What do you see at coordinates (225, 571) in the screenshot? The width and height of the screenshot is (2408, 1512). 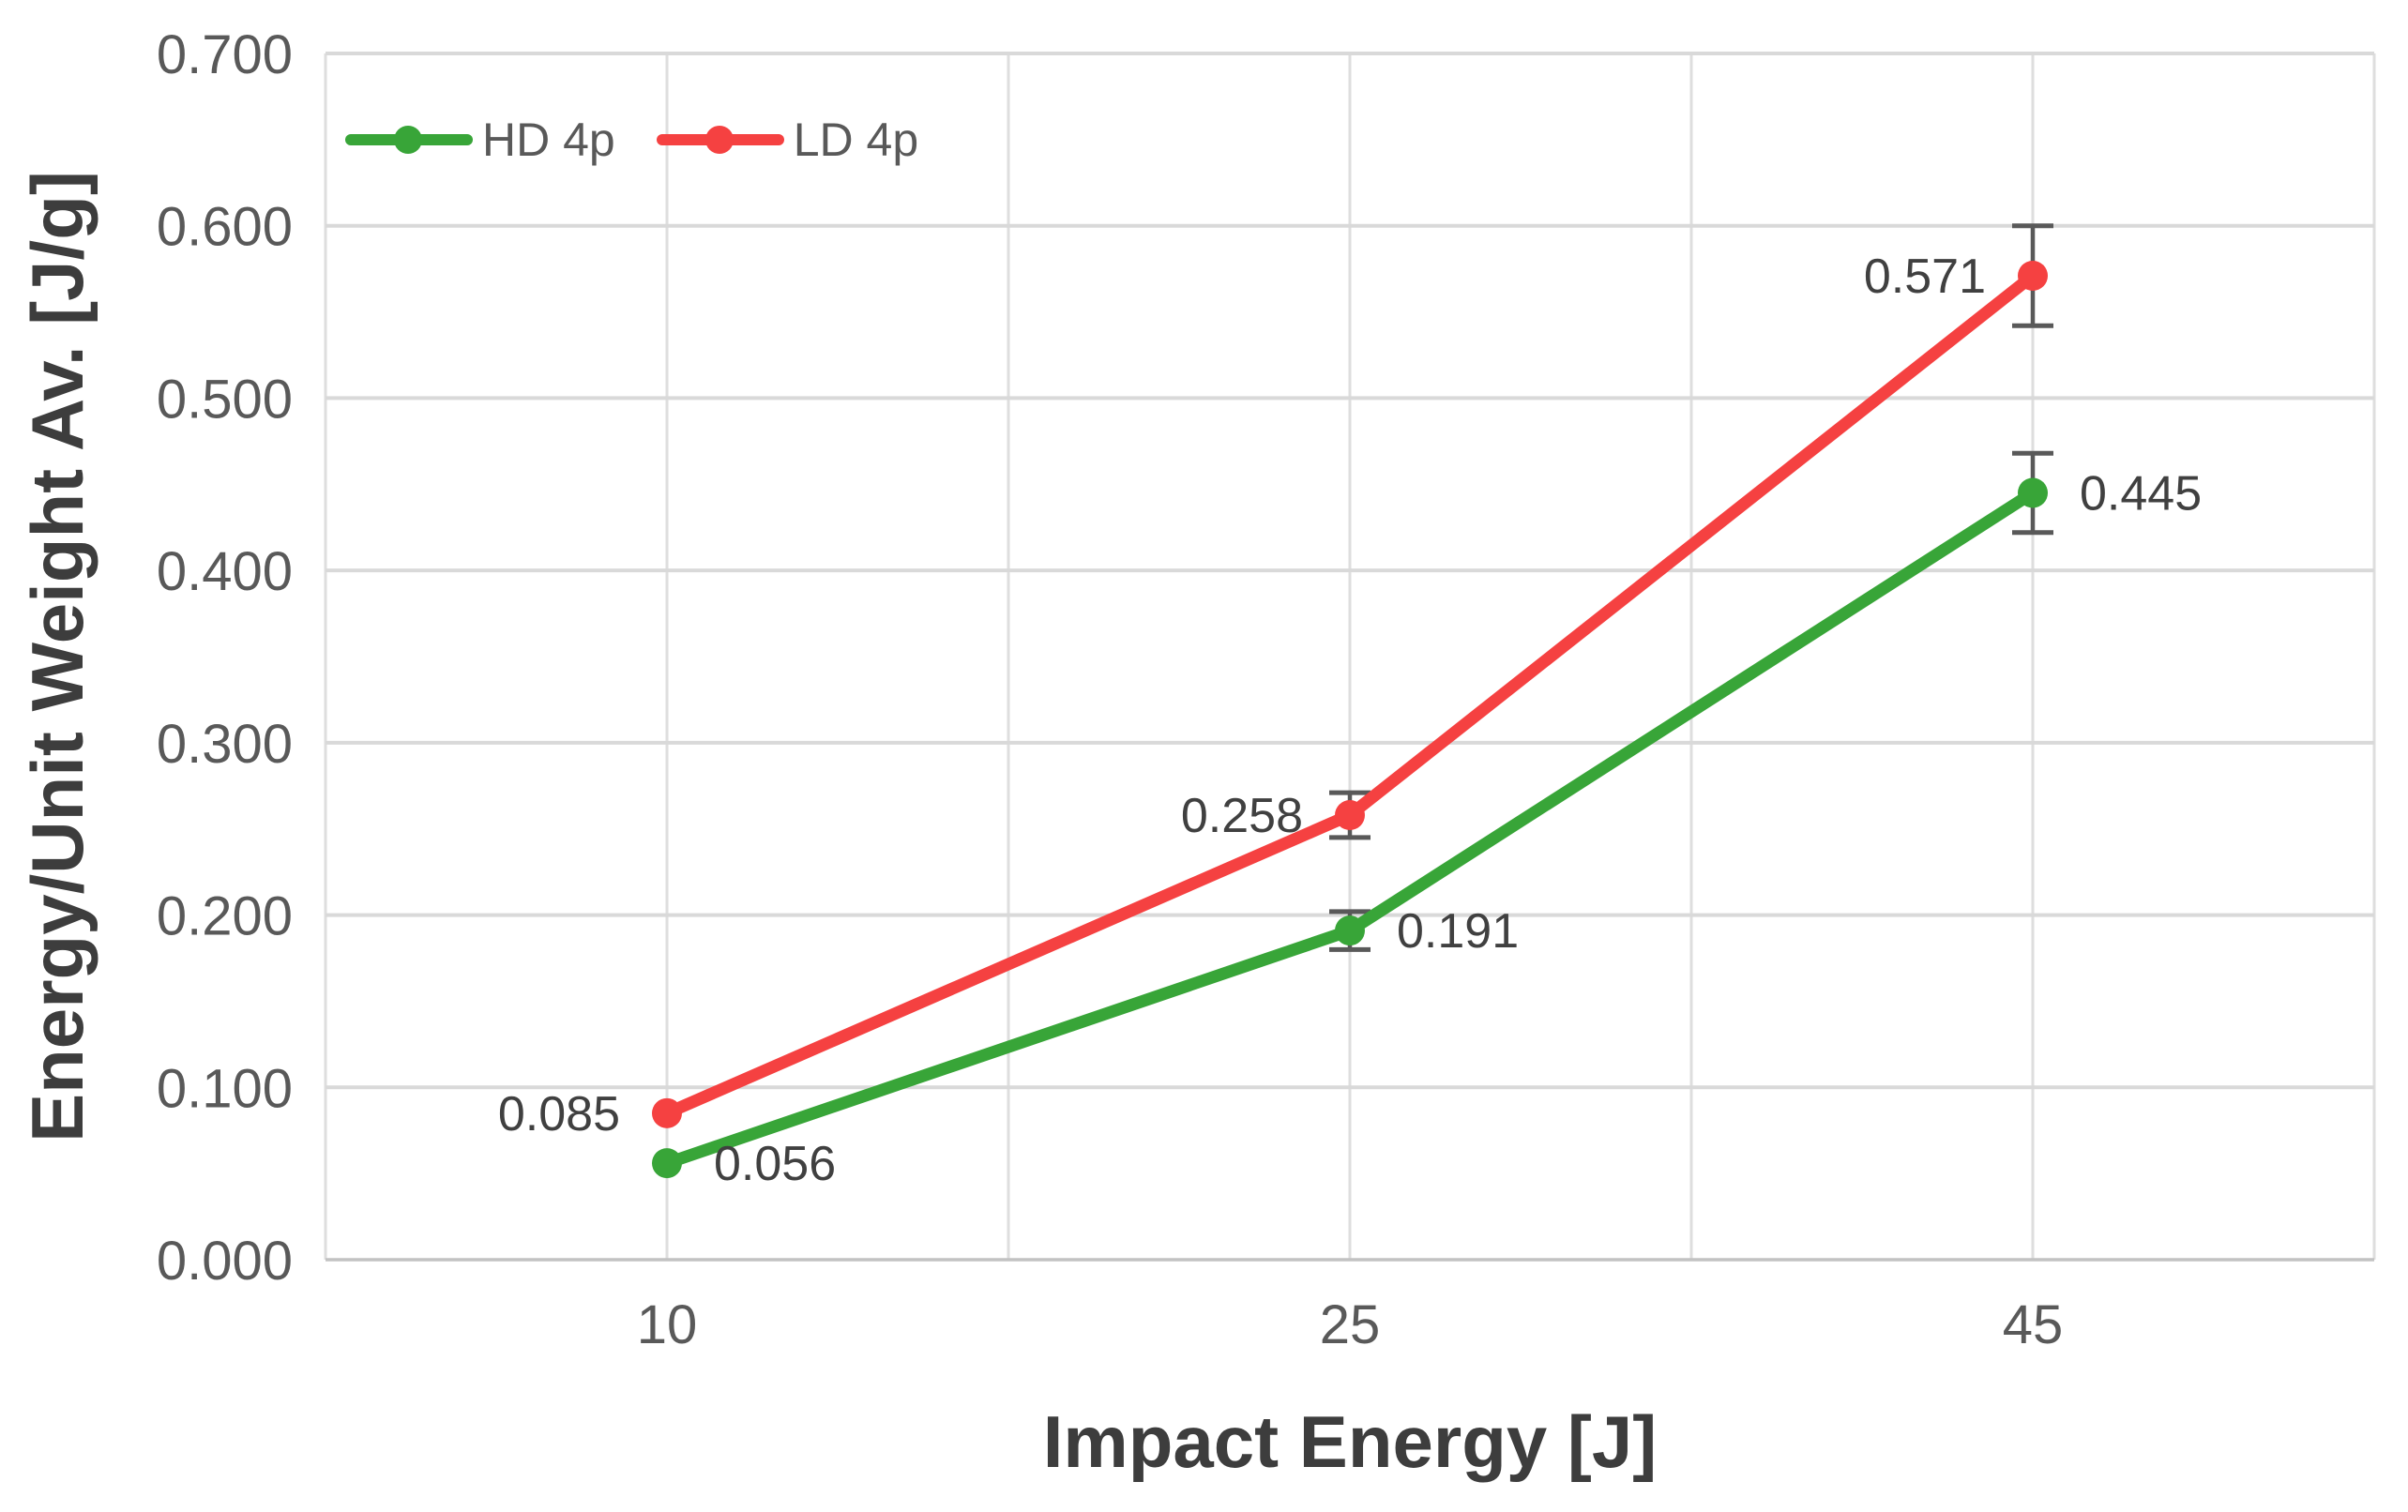 I see `y-tick-label: 0.400` at bounding box center [225, 571].